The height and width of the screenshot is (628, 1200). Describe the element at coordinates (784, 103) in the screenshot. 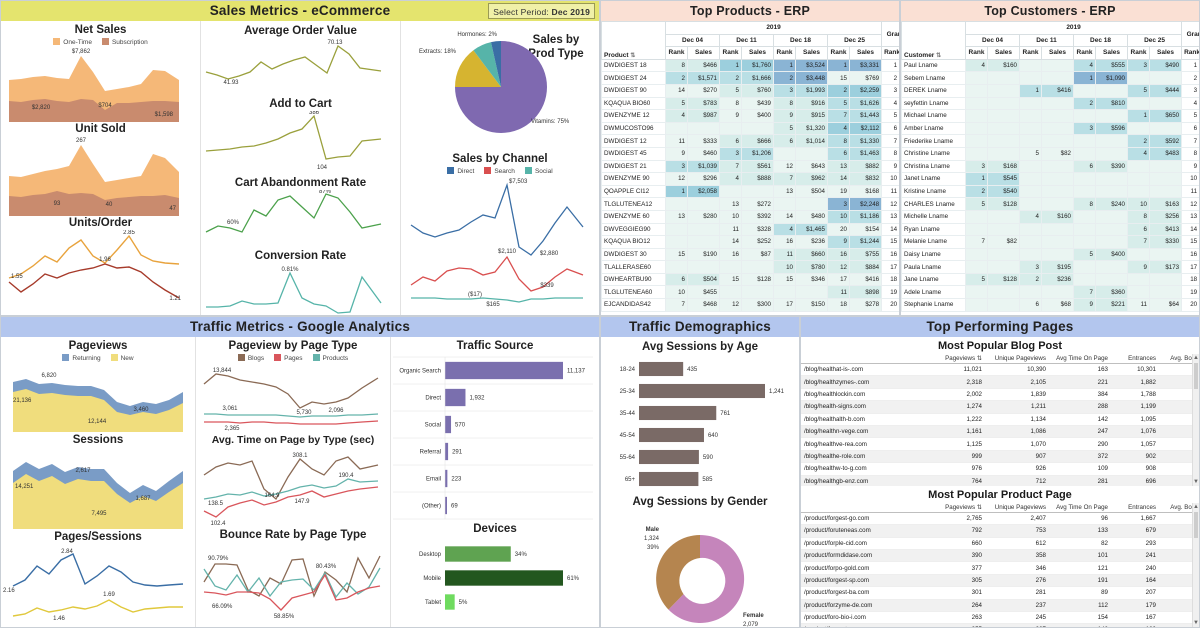

I see `cell-rank: 8` at that location.